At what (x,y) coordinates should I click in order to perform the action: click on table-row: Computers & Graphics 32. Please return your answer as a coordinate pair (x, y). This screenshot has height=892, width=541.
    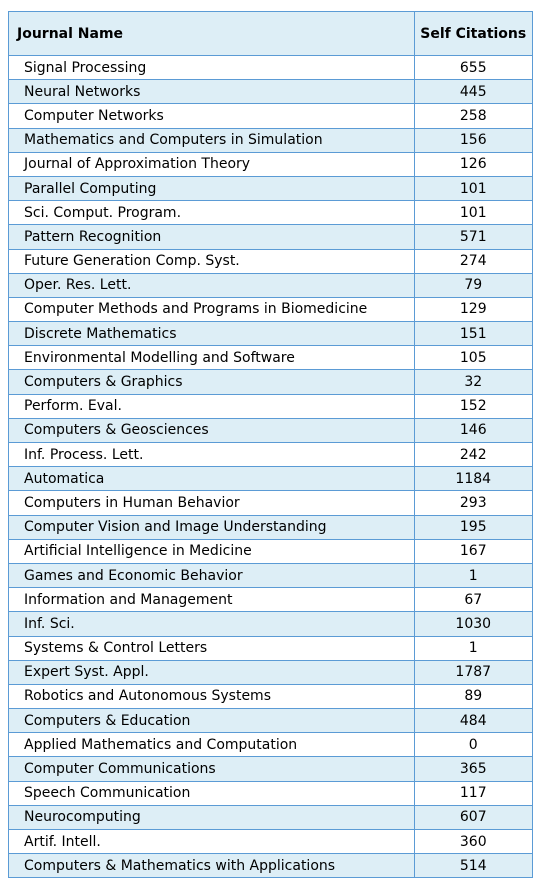
    Looking at the image, I should click on (270, 382).